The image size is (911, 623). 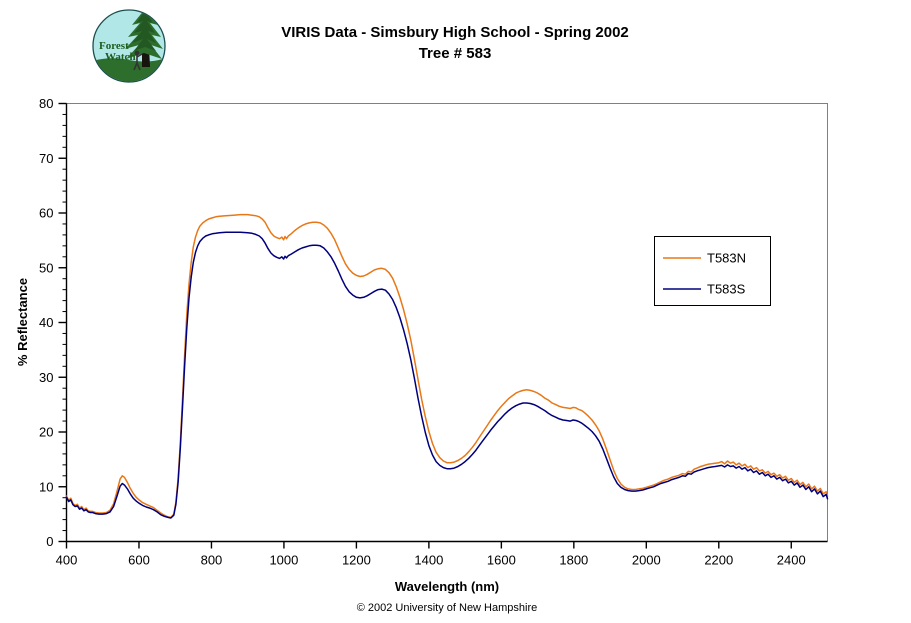 What do you see at coordinates (428, 560) in the screenshot?
I see `x-tick-label: 1400` at bounding box center [428, 560].